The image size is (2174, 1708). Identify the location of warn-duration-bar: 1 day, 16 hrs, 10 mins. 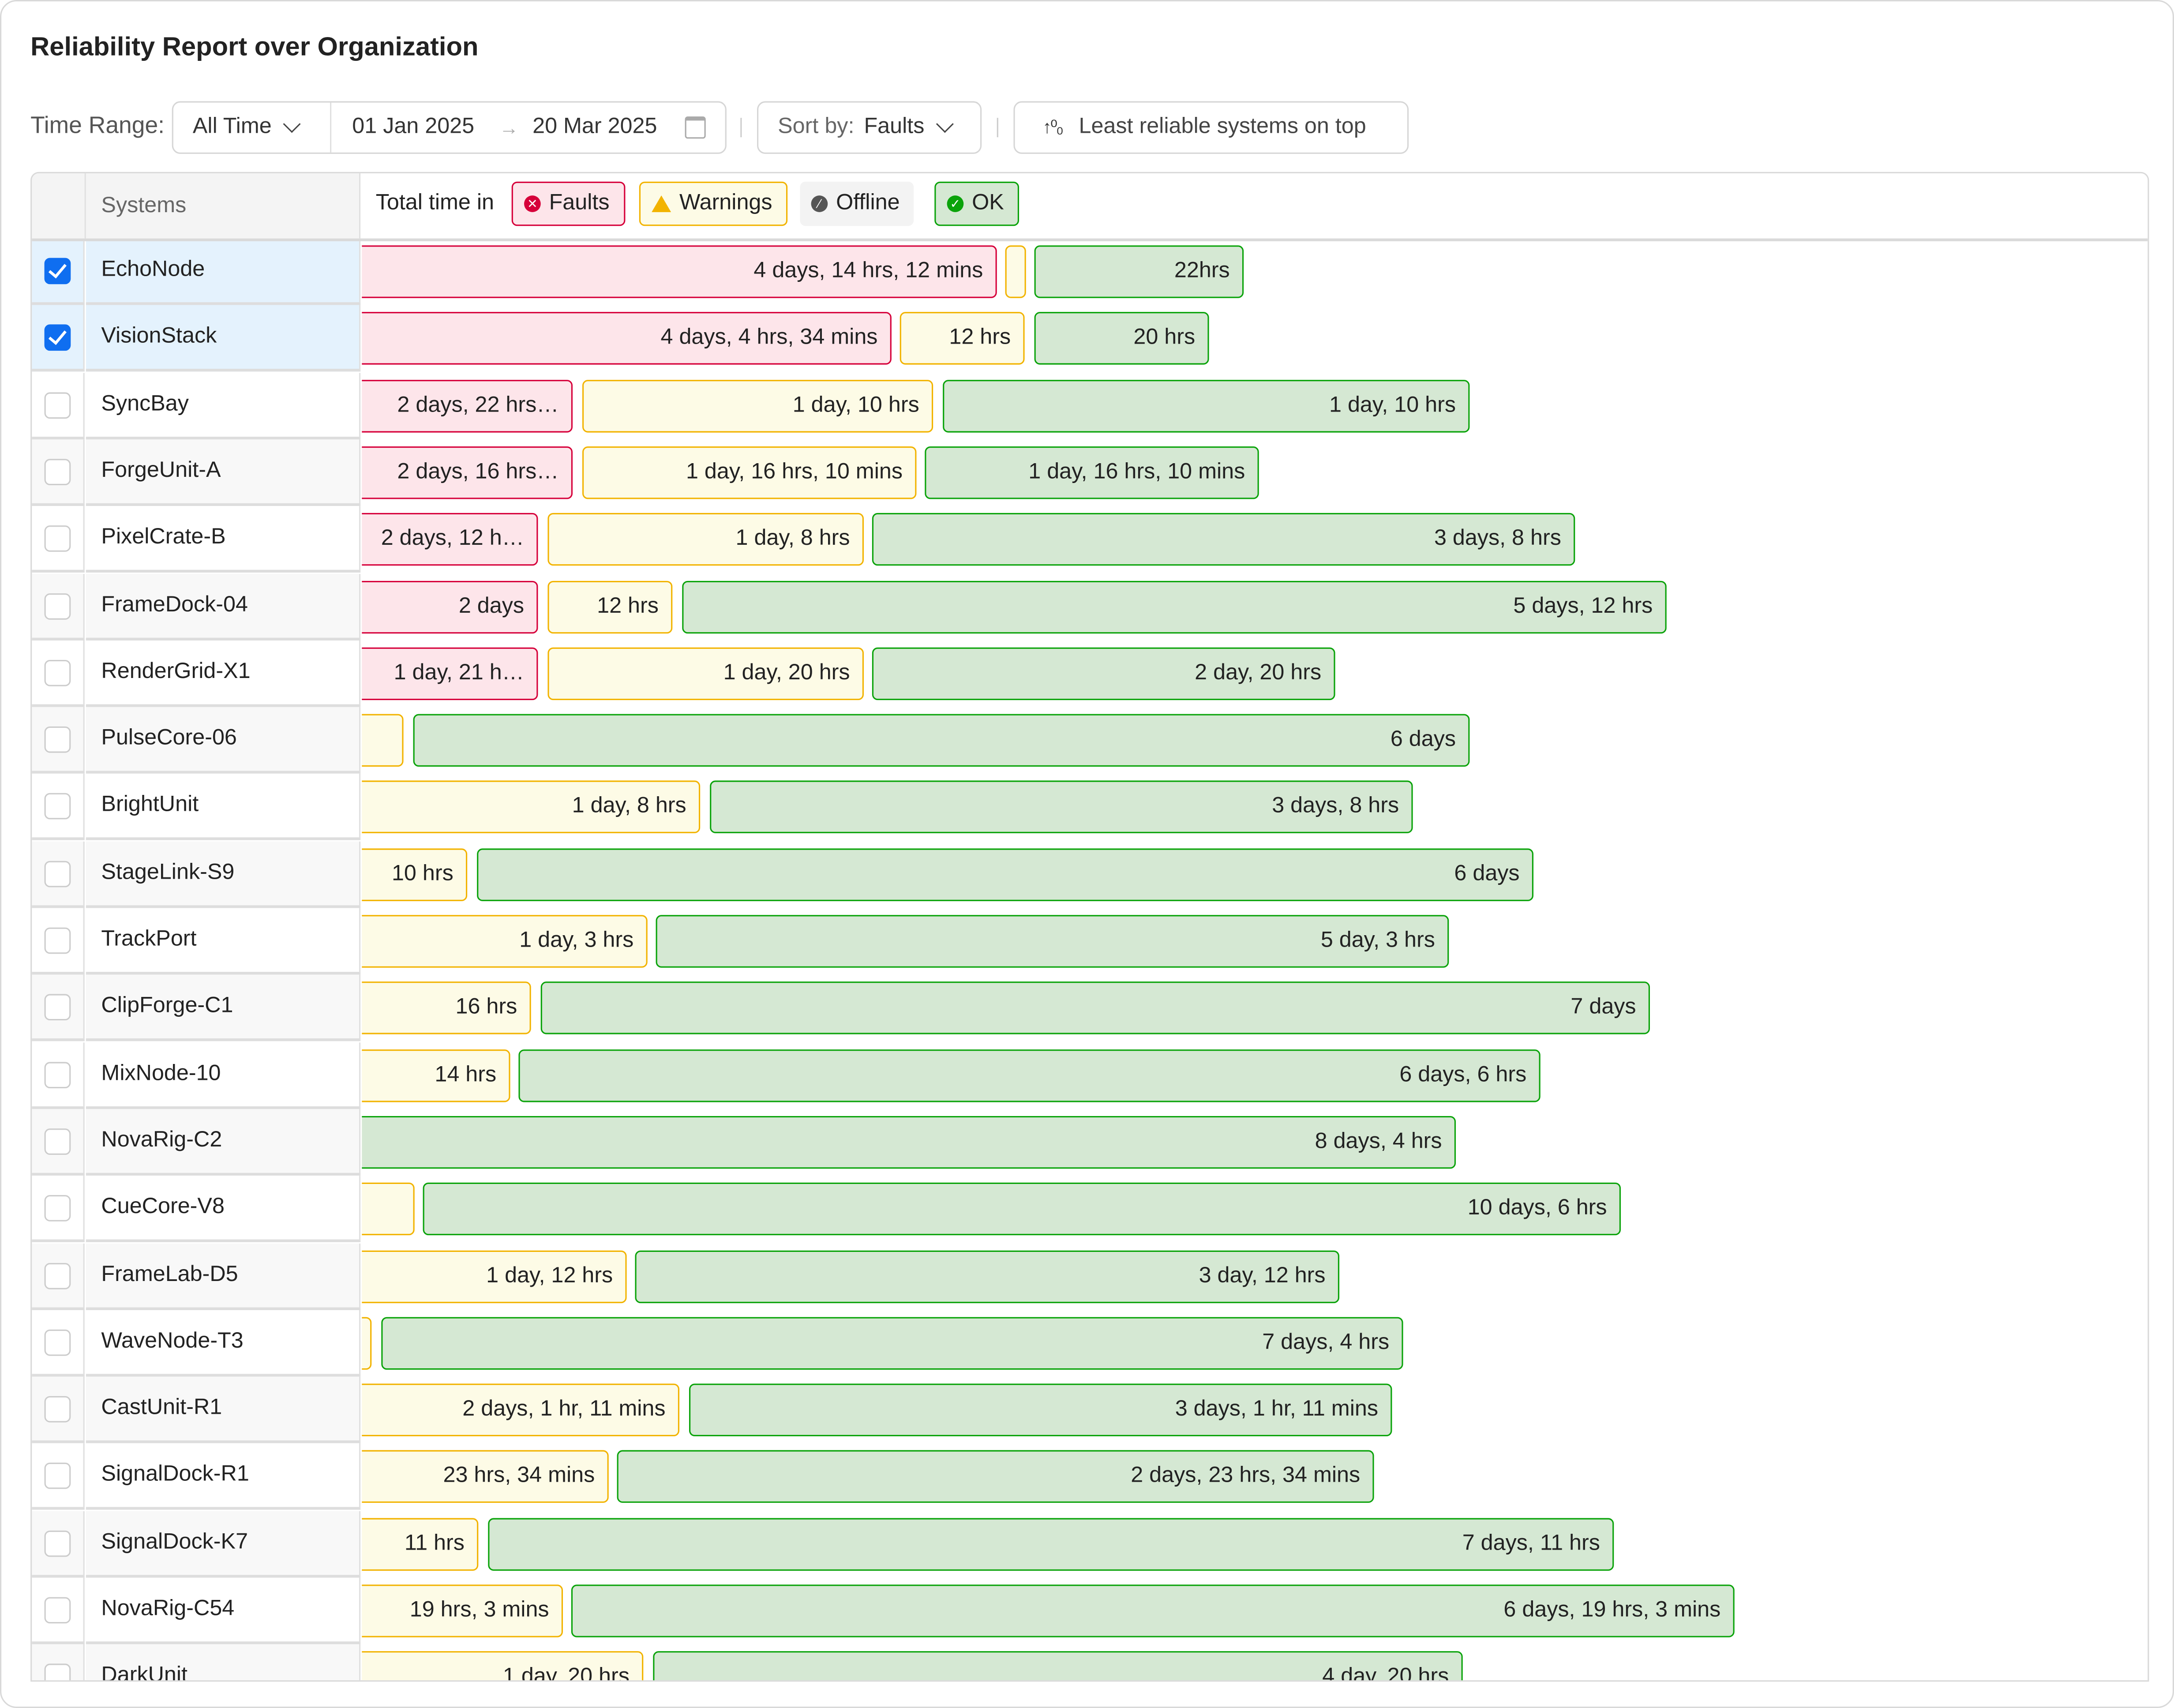
(749, 472).